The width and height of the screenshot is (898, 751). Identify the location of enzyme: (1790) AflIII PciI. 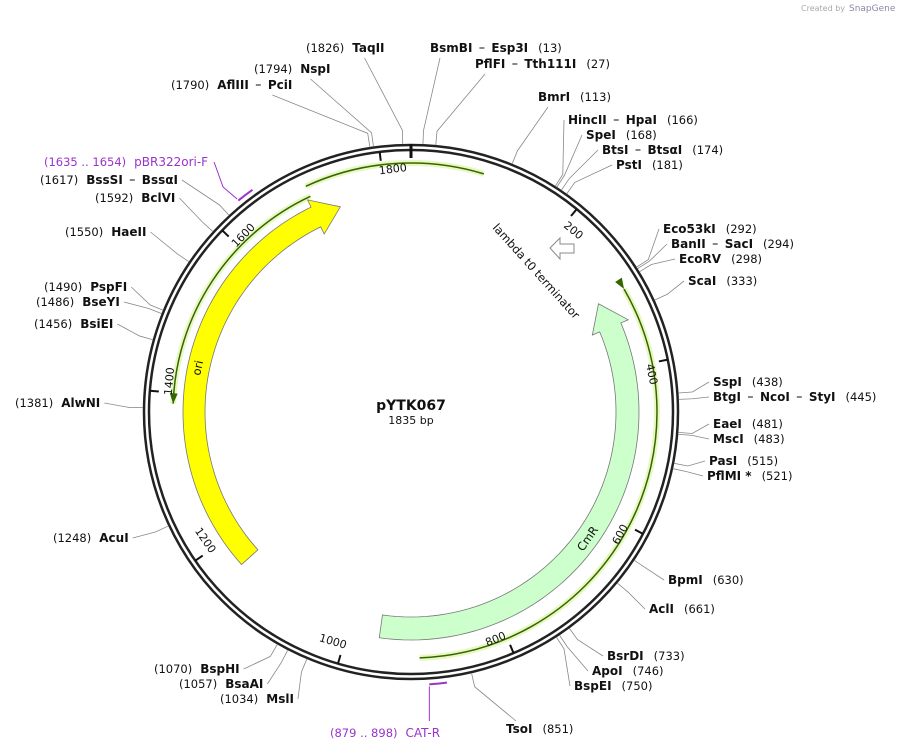
(231, 85).